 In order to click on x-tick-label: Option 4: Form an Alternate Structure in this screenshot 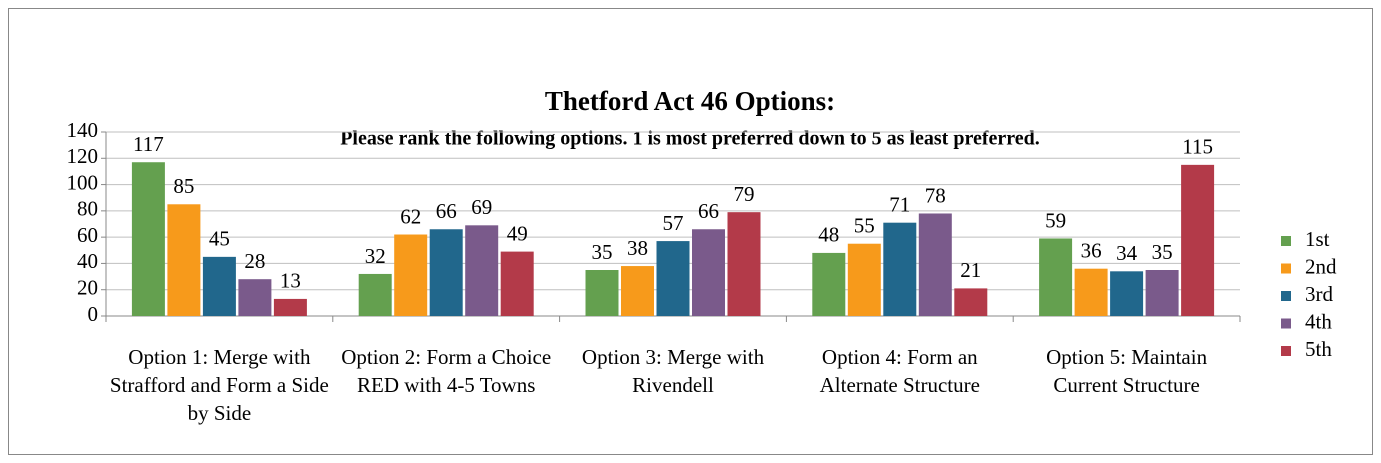, I will do `click(899, 371)`.